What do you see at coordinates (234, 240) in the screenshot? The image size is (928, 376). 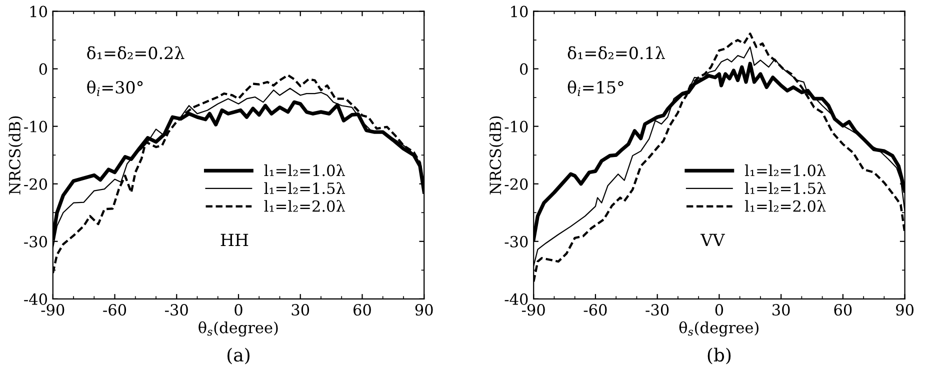 I see `annotation: HH` at bounding box center [234, 240].